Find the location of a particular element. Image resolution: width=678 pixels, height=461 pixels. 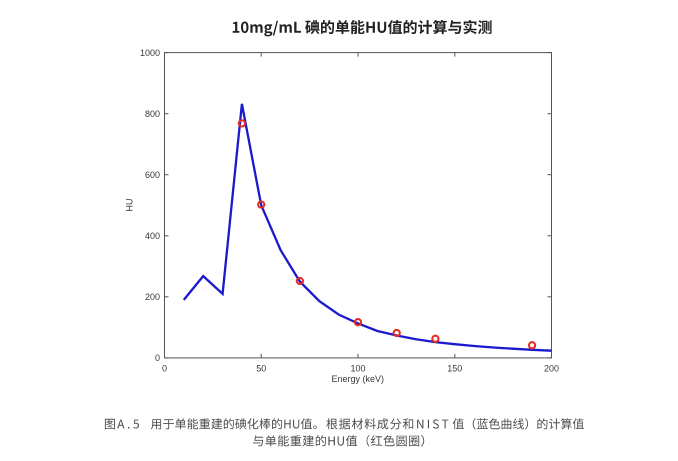

svg-text: 50 is located at coordinates (261, 369).